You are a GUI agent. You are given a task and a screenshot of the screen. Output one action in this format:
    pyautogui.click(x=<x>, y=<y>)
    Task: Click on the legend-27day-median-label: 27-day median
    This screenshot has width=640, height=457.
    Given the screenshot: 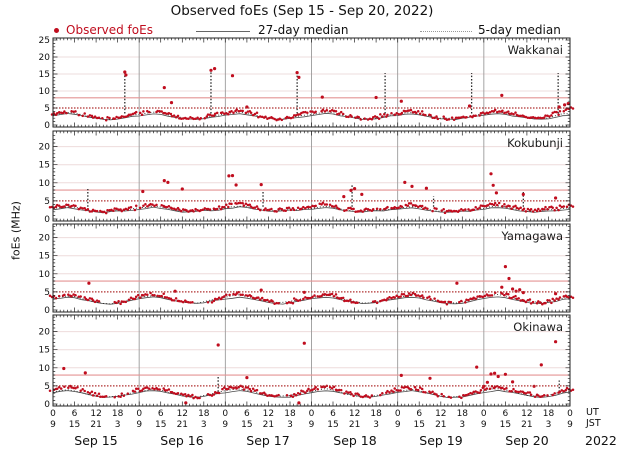 What is the action you would take?
    pyautogui.click(x=303, y=30)
    